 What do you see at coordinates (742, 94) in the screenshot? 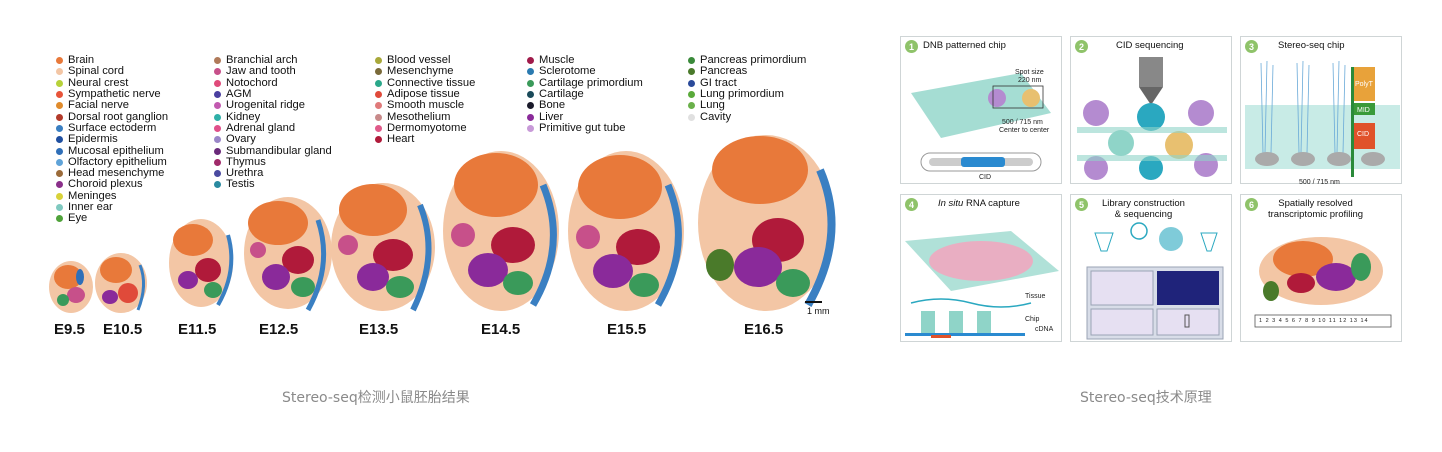
I see `legend-label: Lung primordium` at bounding box center [742, 94].